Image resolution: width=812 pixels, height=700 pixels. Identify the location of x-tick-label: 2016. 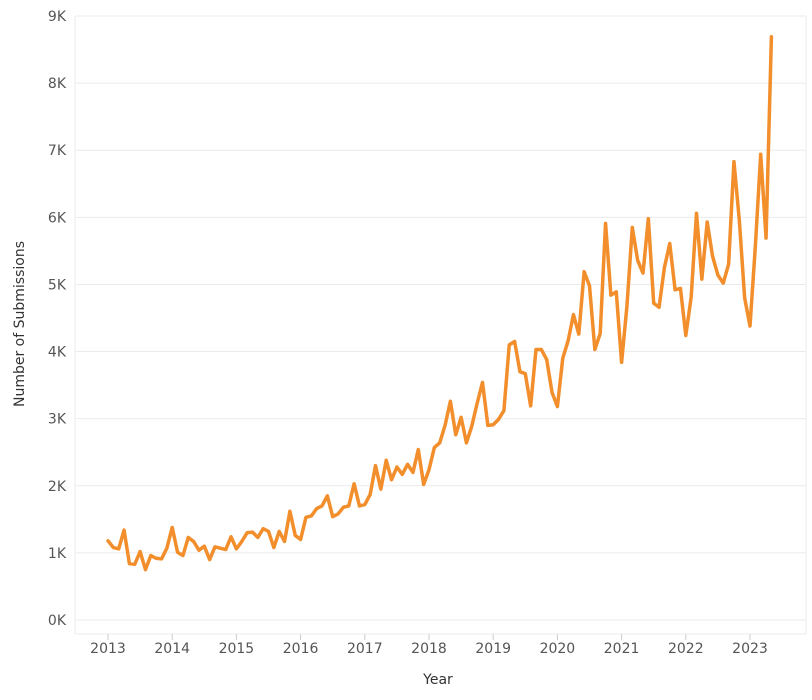
(301, 649).